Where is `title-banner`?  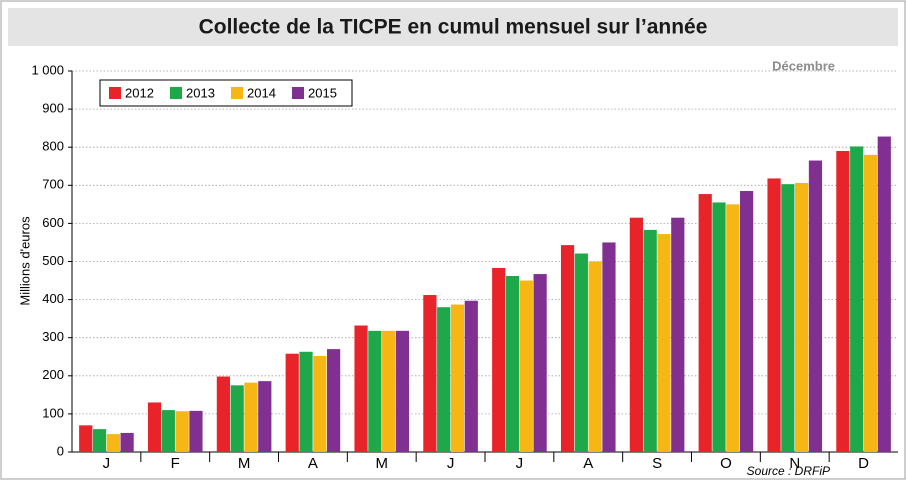 title-banner is located at coordinates (453, 27).